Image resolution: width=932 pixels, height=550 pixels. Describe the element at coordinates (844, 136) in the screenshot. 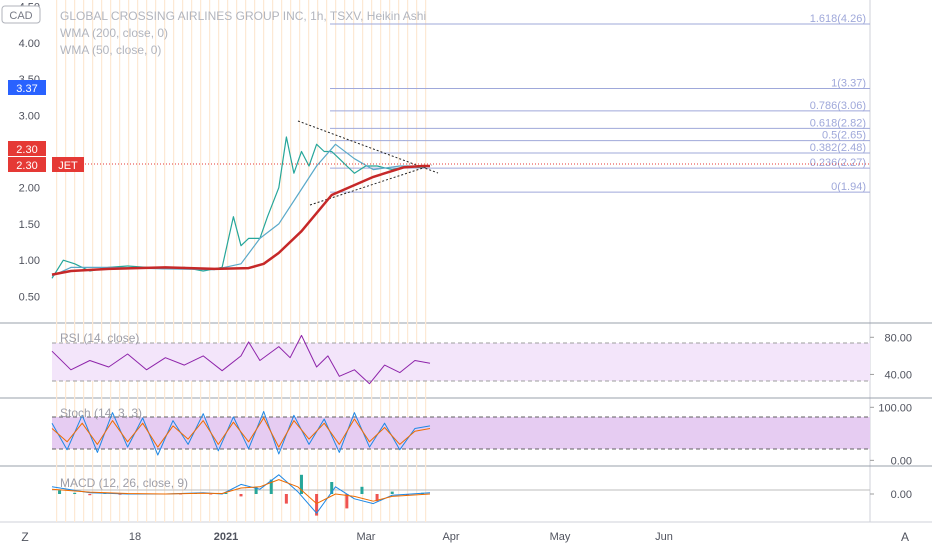

I see `fib-level-label: 0.5(2.65)` at that location.